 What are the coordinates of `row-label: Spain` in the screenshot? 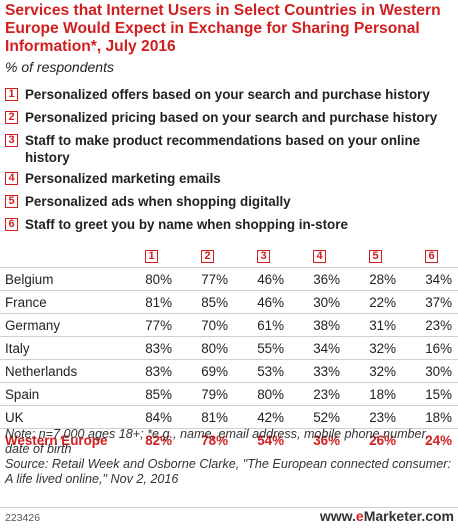 It's located at (22, 394).